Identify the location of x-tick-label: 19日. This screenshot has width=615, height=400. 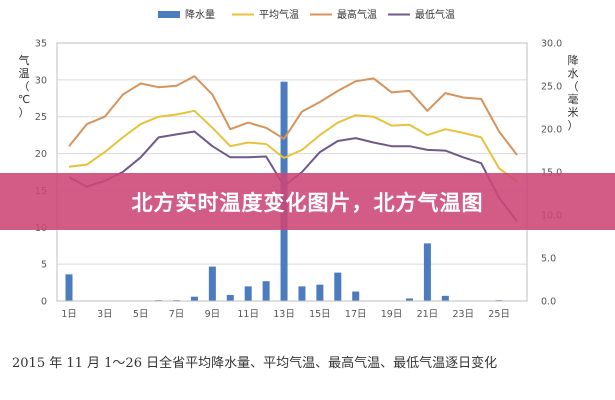
(392, 314).